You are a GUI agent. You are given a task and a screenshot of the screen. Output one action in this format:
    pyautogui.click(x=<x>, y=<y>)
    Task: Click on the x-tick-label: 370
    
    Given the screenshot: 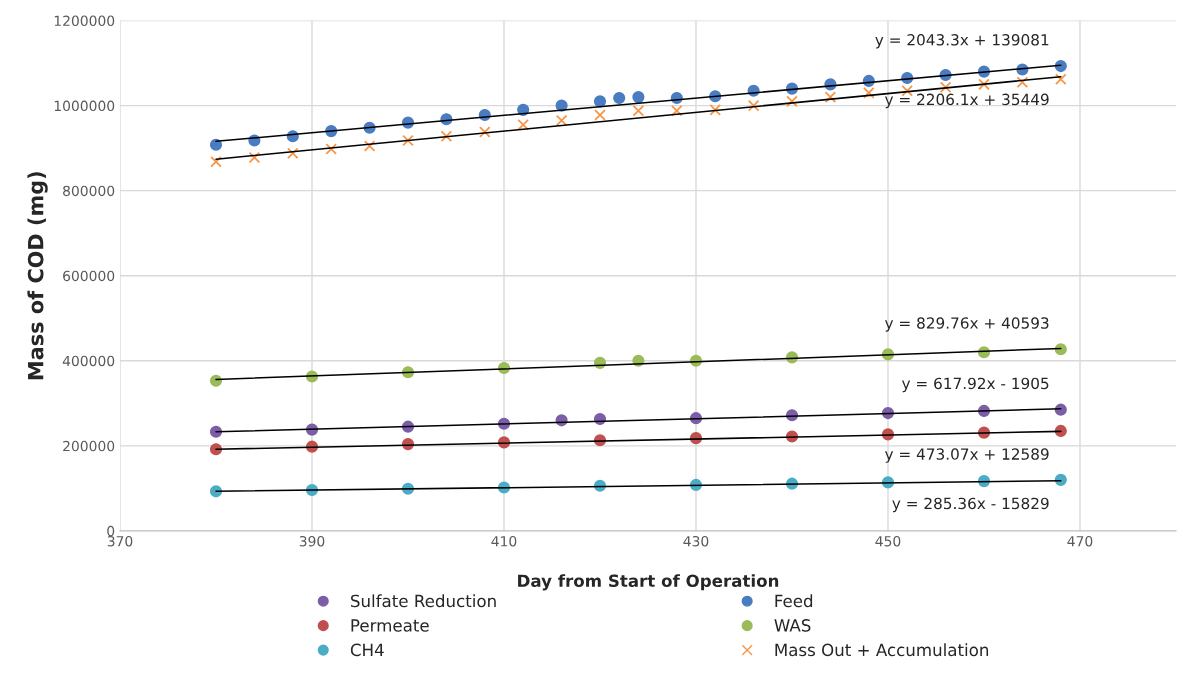 What is the action you would take?
    pyautogui.click(x=120, y=541)
    